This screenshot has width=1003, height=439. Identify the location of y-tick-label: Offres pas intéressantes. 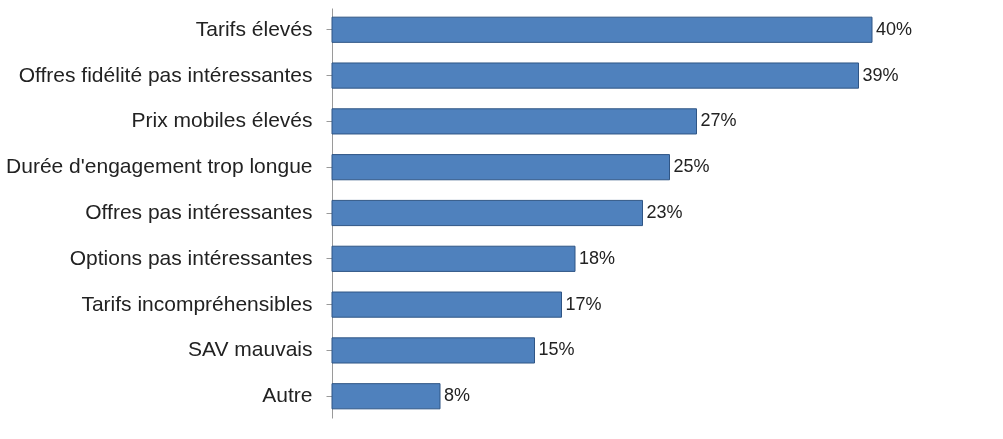
(199, 211).